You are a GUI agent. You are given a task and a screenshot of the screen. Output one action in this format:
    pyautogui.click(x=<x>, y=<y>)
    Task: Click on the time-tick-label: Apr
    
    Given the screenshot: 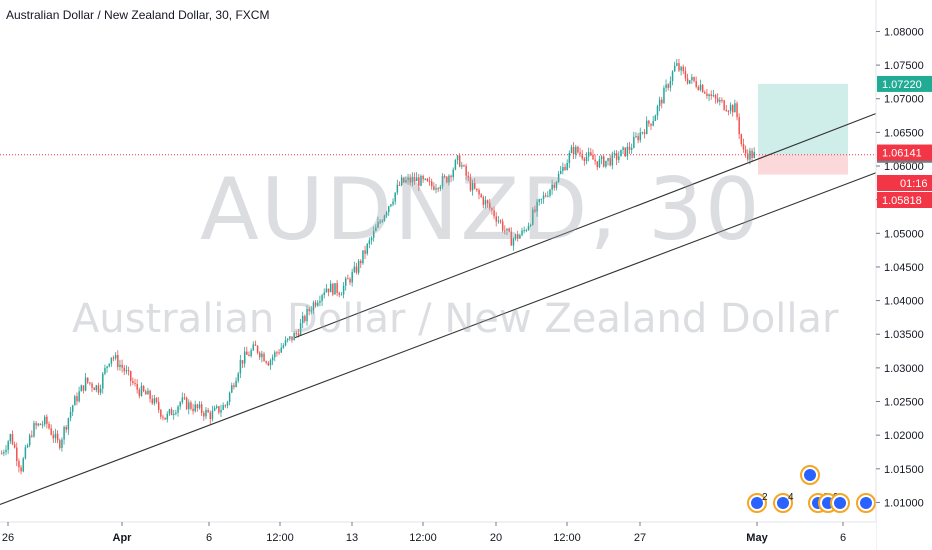 What is the action you would take?
    pyautogui.click(x=123, y=538)
    